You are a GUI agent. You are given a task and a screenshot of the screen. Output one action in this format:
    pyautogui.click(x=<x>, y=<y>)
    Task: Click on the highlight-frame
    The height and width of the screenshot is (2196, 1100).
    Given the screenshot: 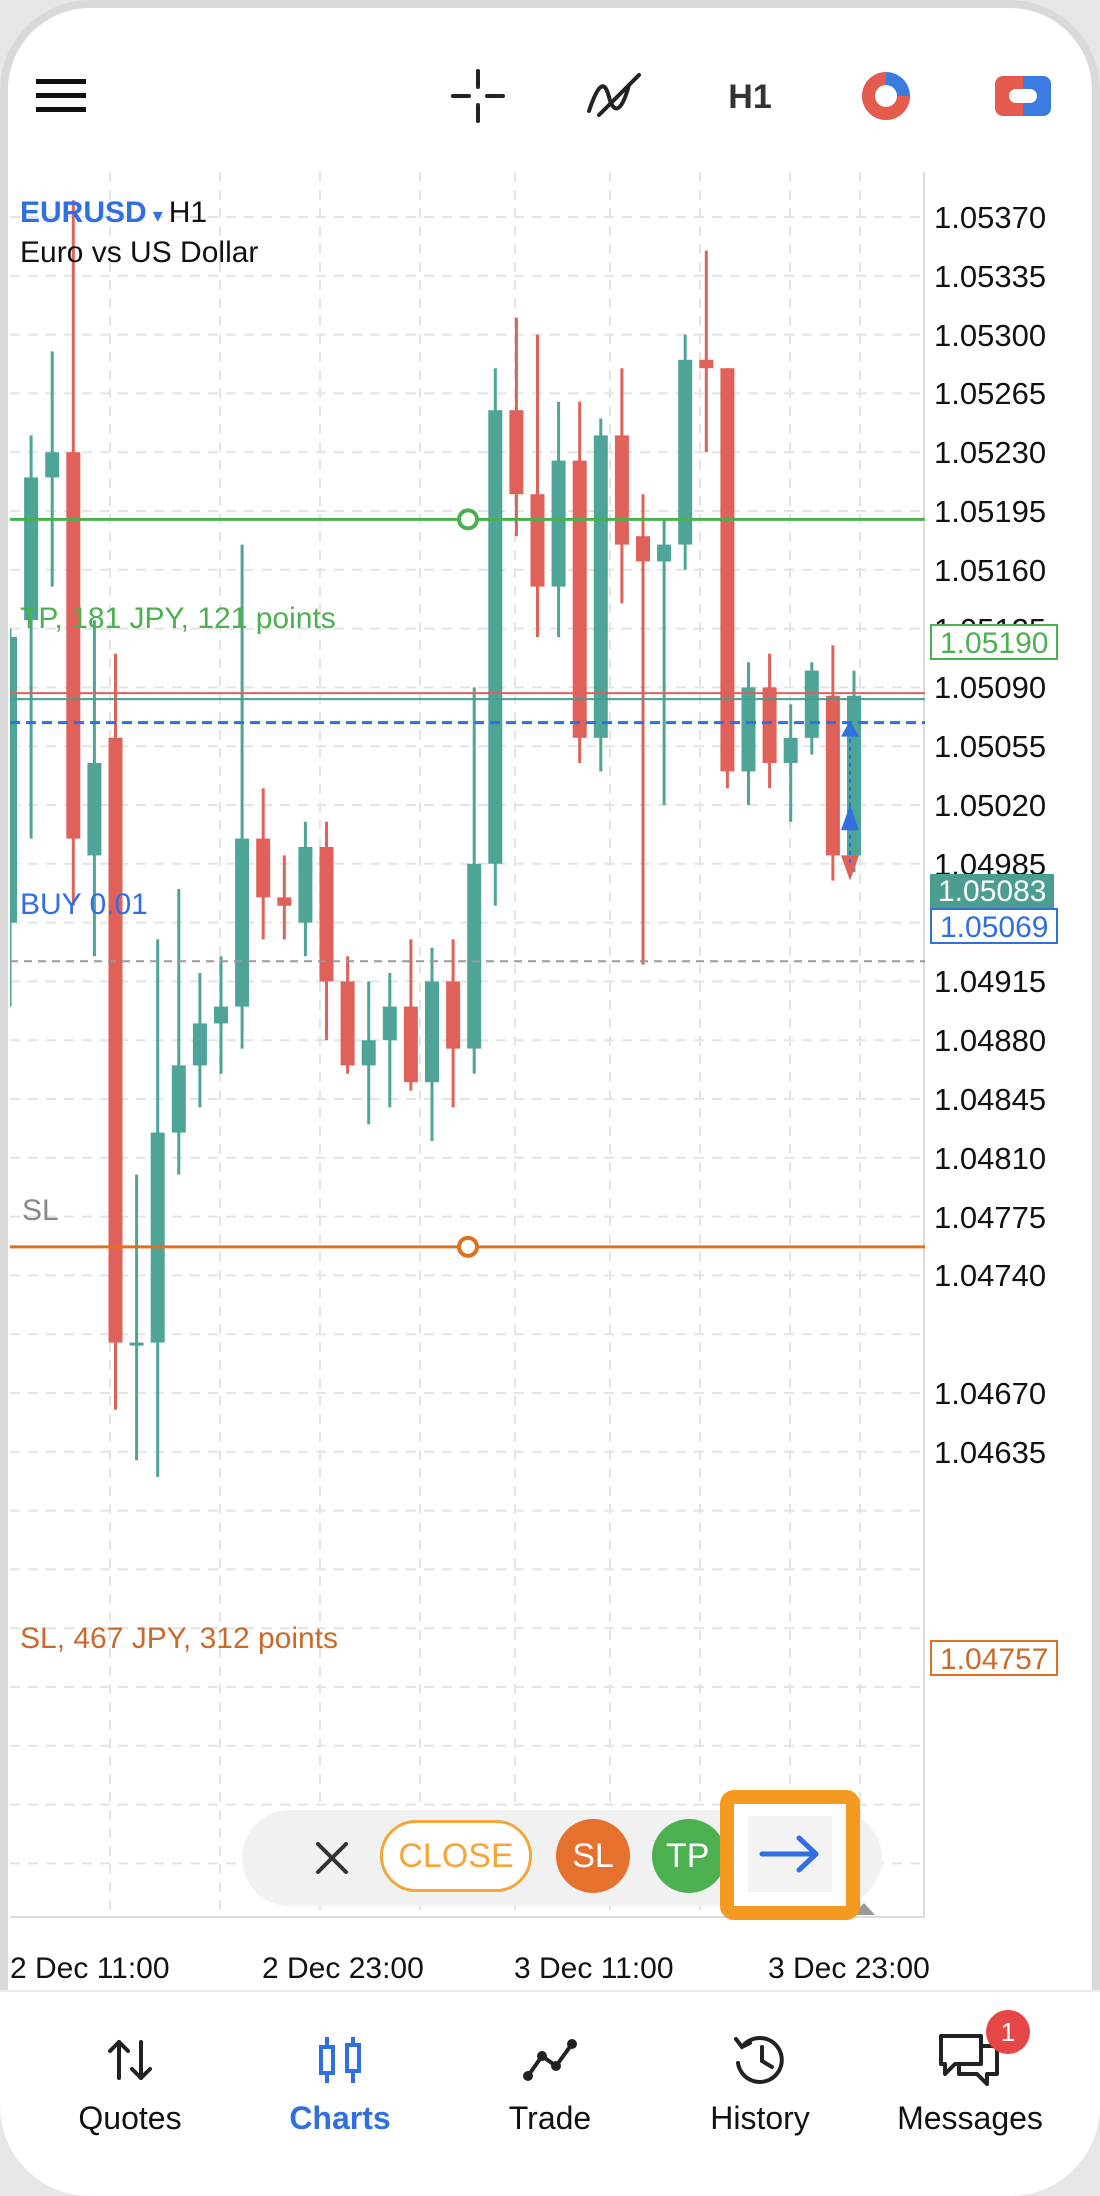 What is the action you would take?
    pyautogui.click(x=790, y=1855)
    